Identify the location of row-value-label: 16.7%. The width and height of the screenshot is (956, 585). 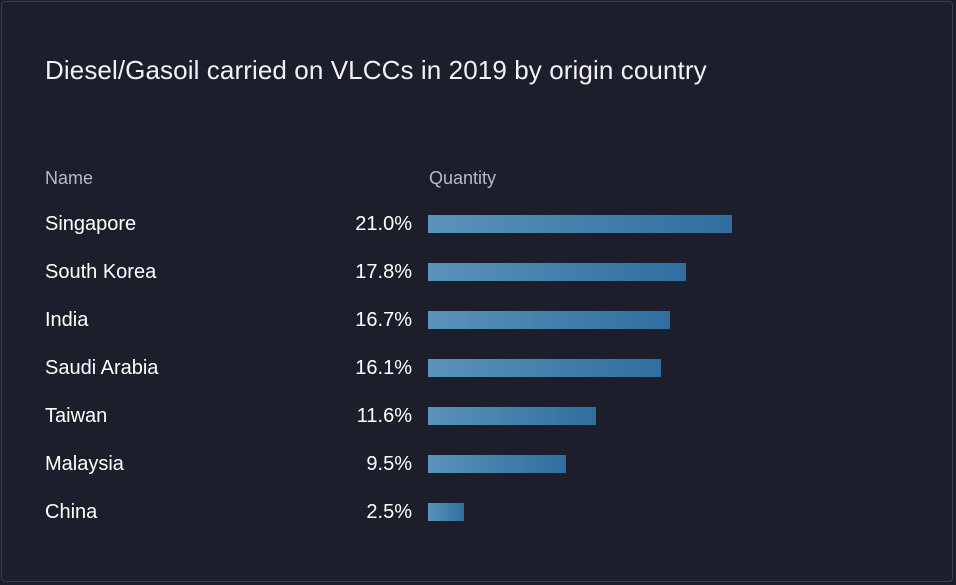
(383, 320).